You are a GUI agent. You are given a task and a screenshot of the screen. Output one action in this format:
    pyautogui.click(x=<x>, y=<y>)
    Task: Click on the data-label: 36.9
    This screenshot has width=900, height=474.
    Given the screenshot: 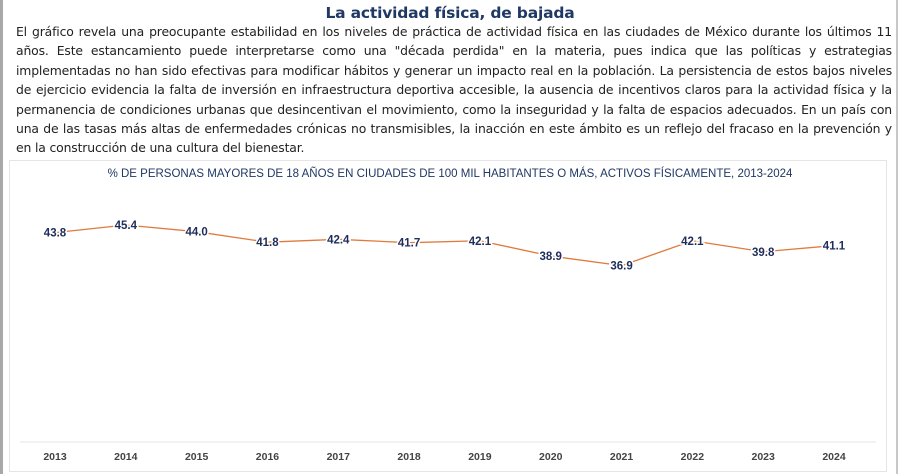 What is the action you would take?
    pyautogui.click(x=621, y=267)
    